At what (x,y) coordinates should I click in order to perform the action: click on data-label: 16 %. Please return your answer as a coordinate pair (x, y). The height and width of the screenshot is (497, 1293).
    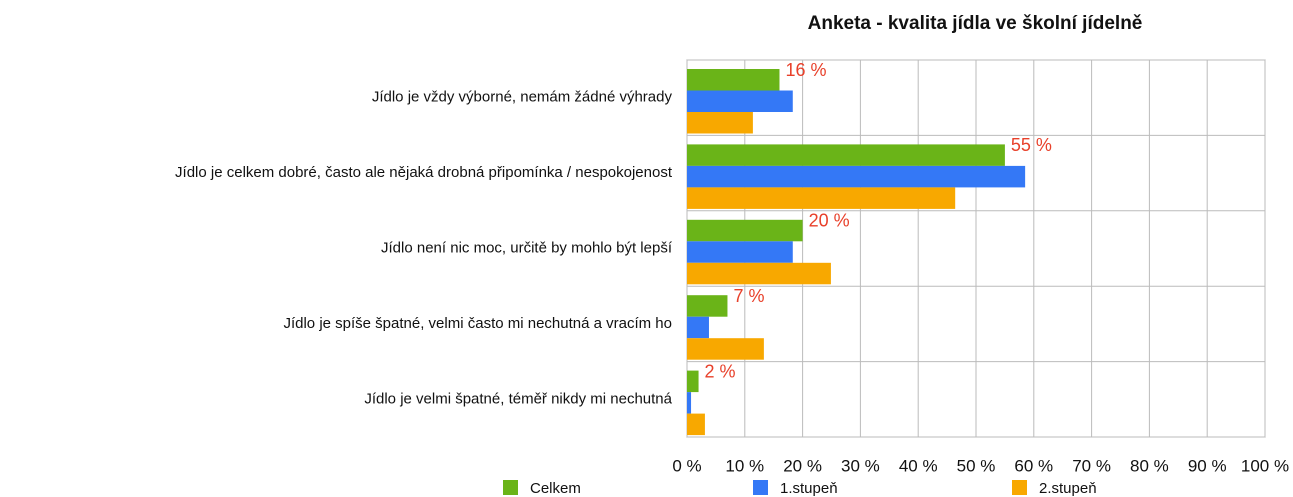
    Looking at the image, I should click on (805, 70).